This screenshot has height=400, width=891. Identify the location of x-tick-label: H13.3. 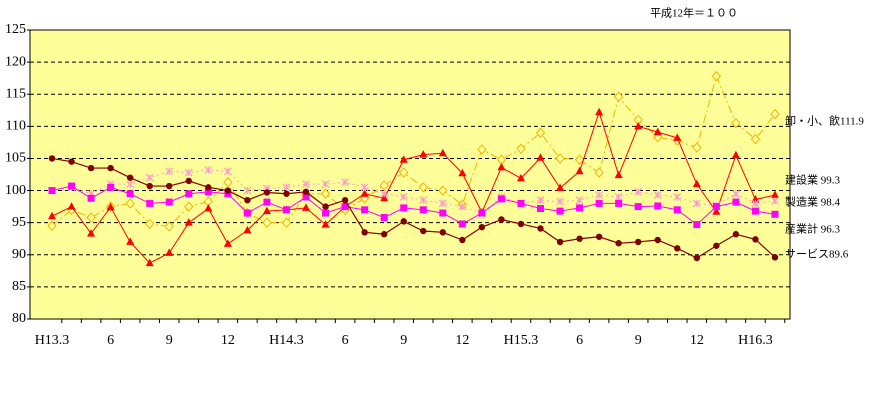
(52, 340).